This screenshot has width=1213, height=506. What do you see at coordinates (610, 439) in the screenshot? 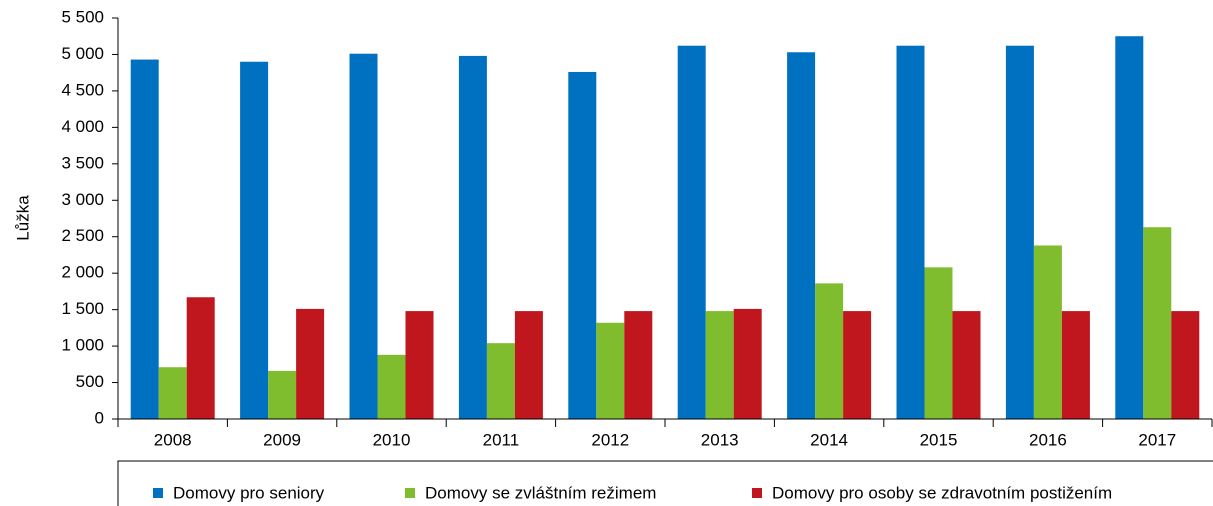
I see `x-tick-label: 2012` at bounding box center [610, 439].